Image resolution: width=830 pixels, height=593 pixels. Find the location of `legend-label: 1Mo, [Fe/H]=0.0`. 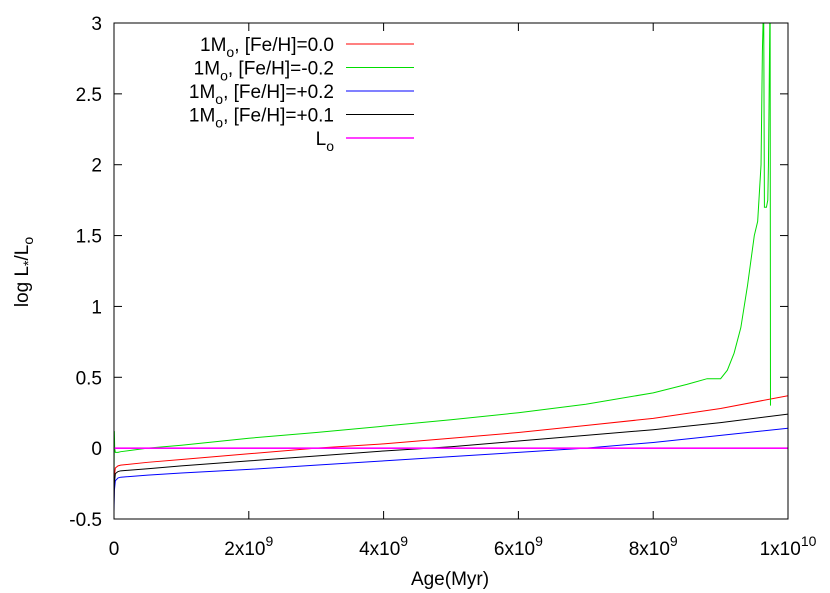

legend-label: 1Mo, [Fe/H]=0.0 is located at coordinates (267, 47).